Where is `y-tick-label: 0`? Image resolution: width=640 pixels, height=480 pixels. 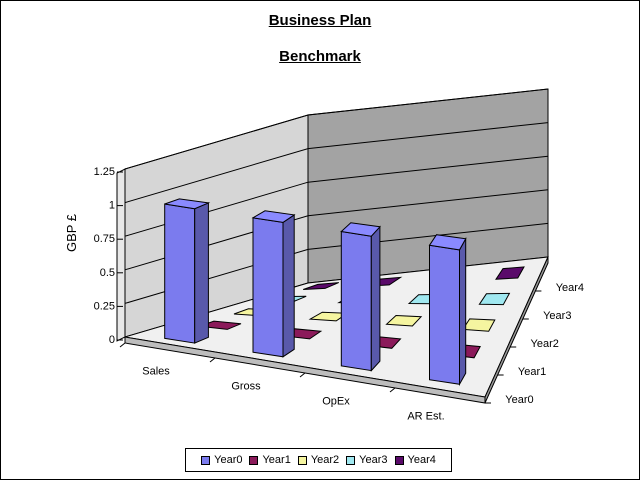
y-tick-label: 0 is located at coordinates (112, 340).